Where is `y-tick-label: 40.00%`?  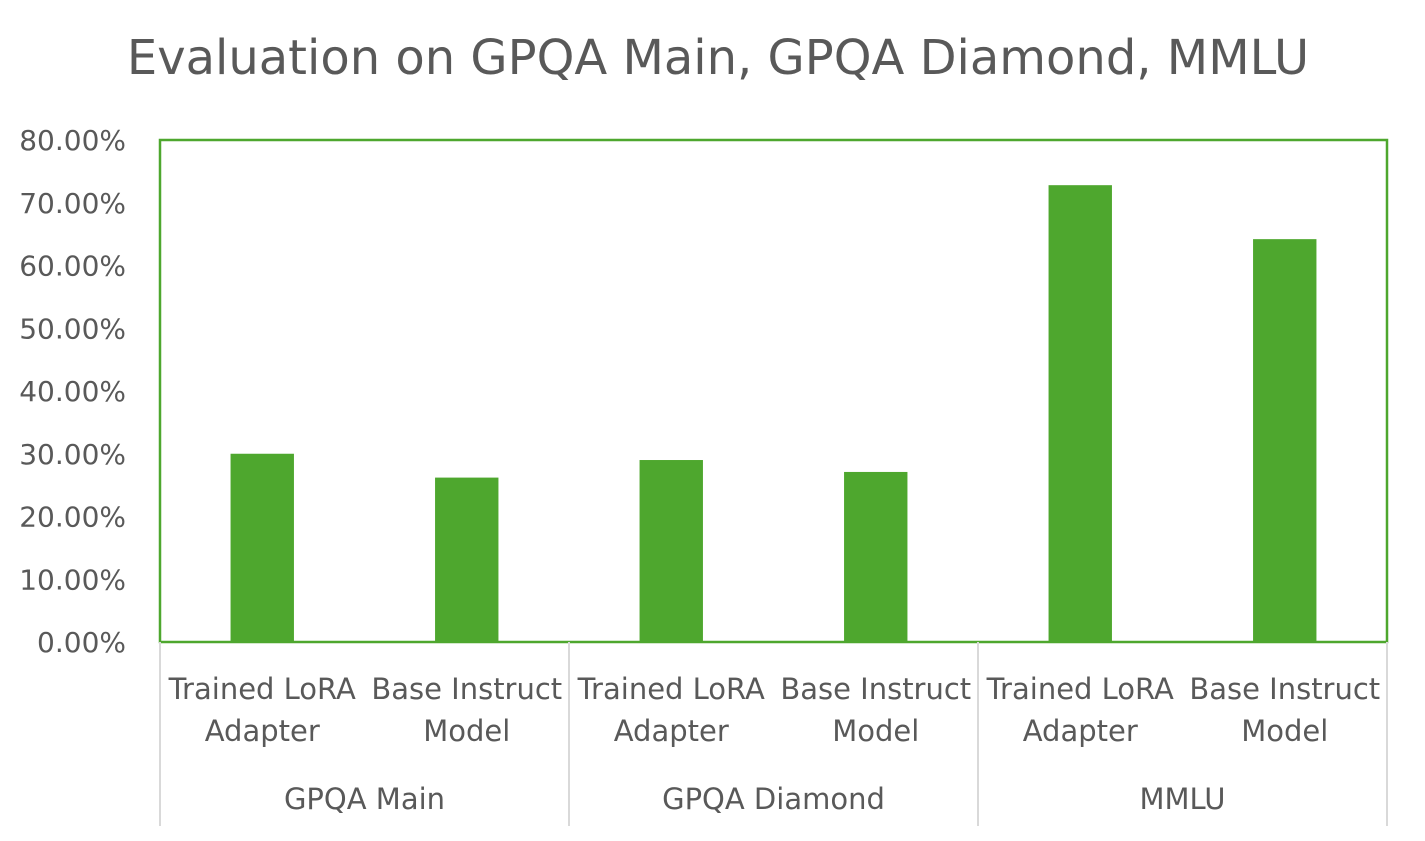 y-tick-label: 40.00% is located at coordinates (72, 391).